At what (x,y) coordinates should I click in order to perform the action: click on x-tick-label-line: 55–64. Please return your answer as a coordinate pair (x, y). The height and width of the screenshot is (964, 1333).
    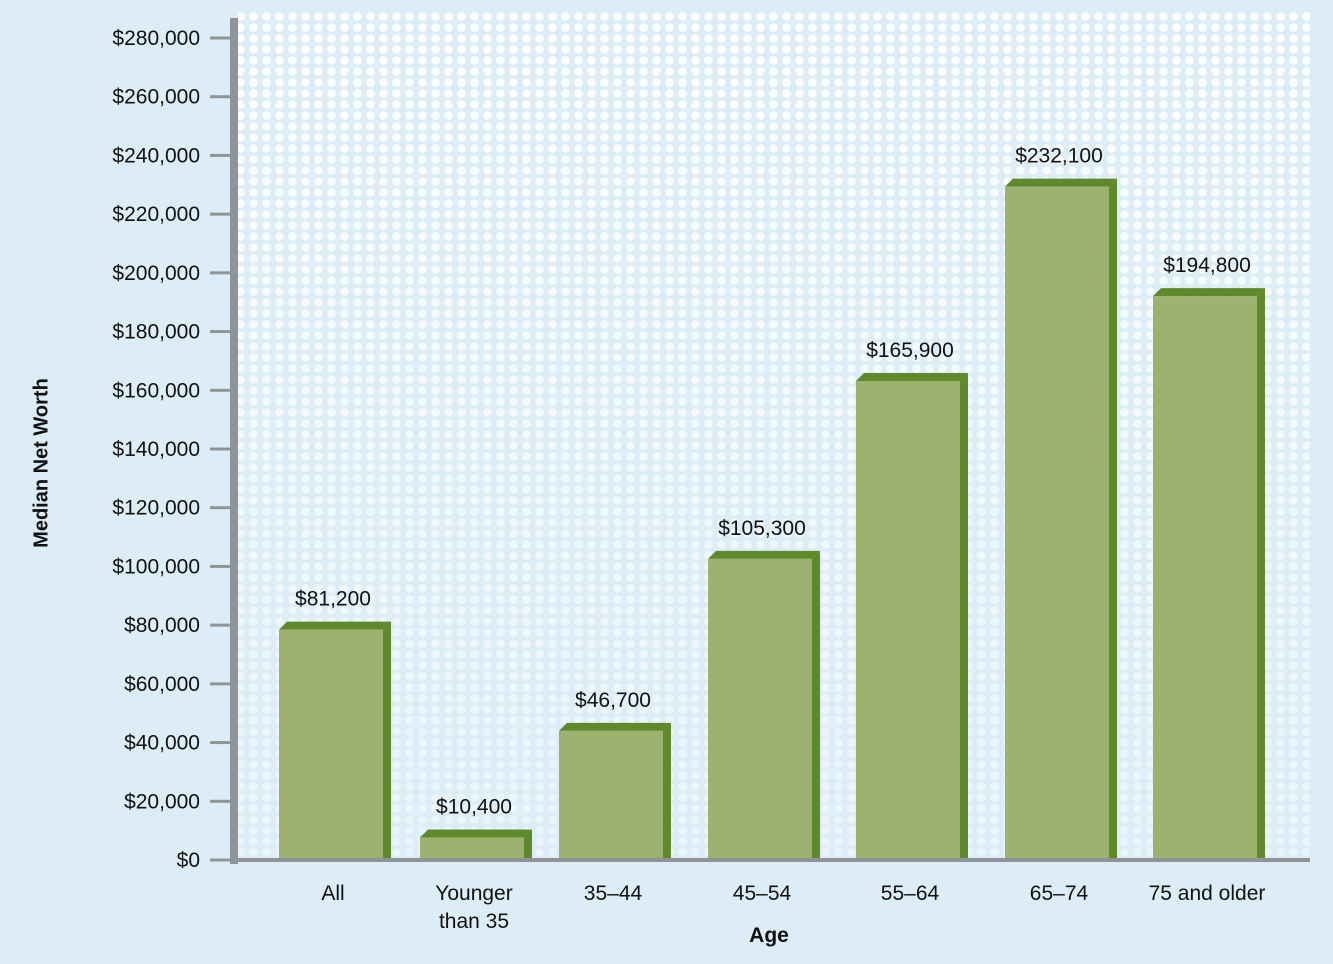
    Looking at the image, I should click on (910, 893).